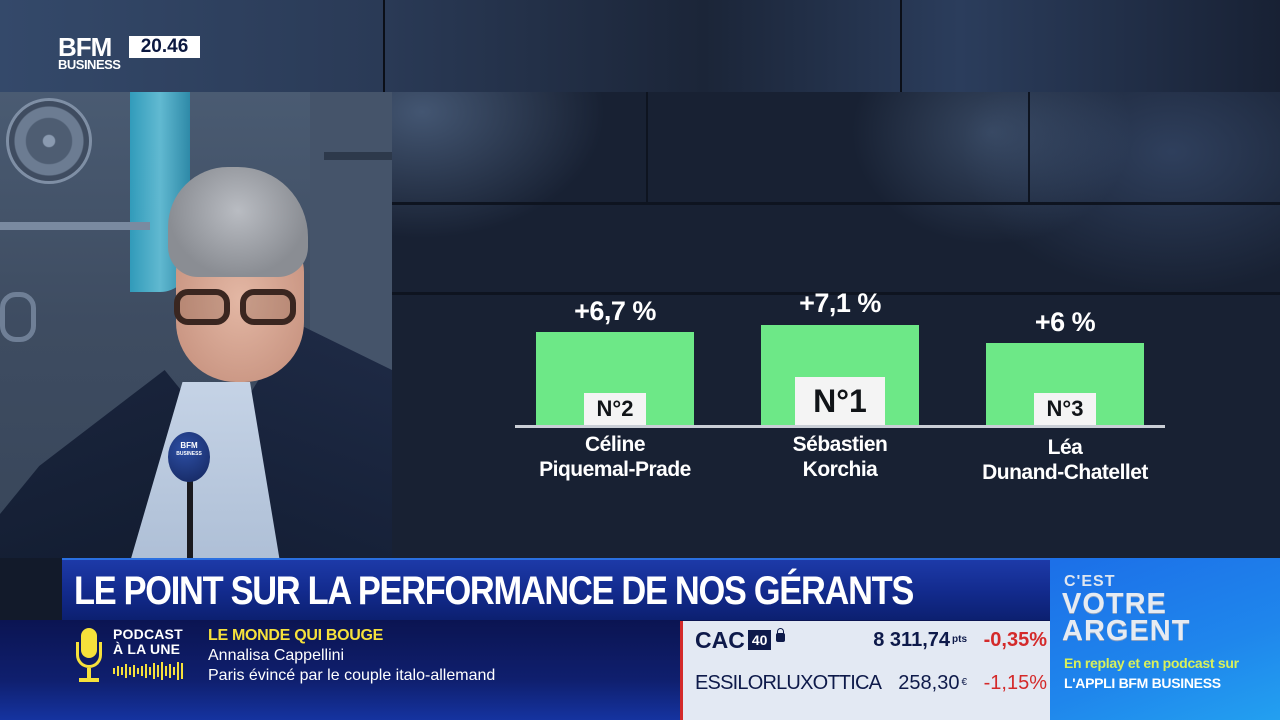  Describe the element at coordinates (840, 401) in the screenshot. I see `rank-badge: N°1` at that location.